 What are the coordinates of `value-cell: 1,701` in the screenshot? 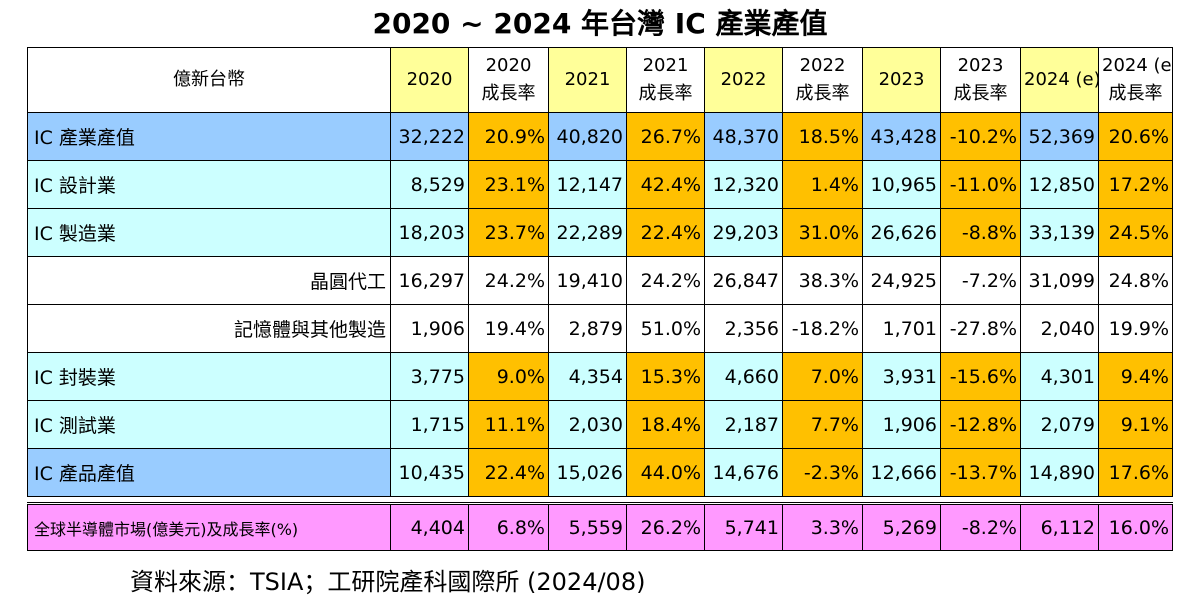 It's located at (901, 328).